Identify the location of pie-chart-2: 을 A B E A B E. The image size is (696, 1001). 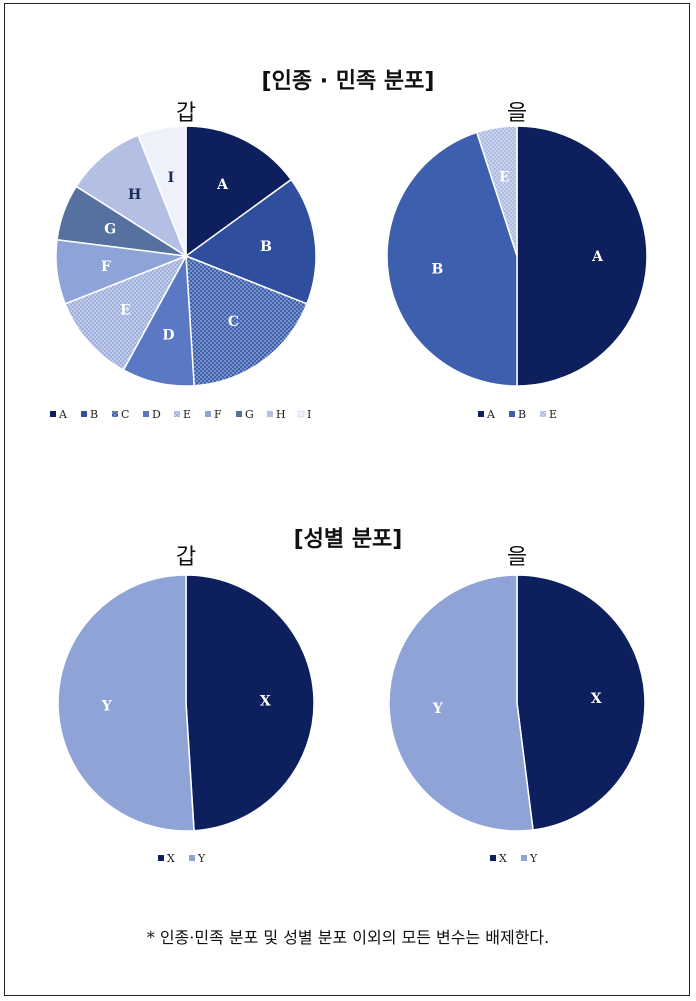
(517, 261).